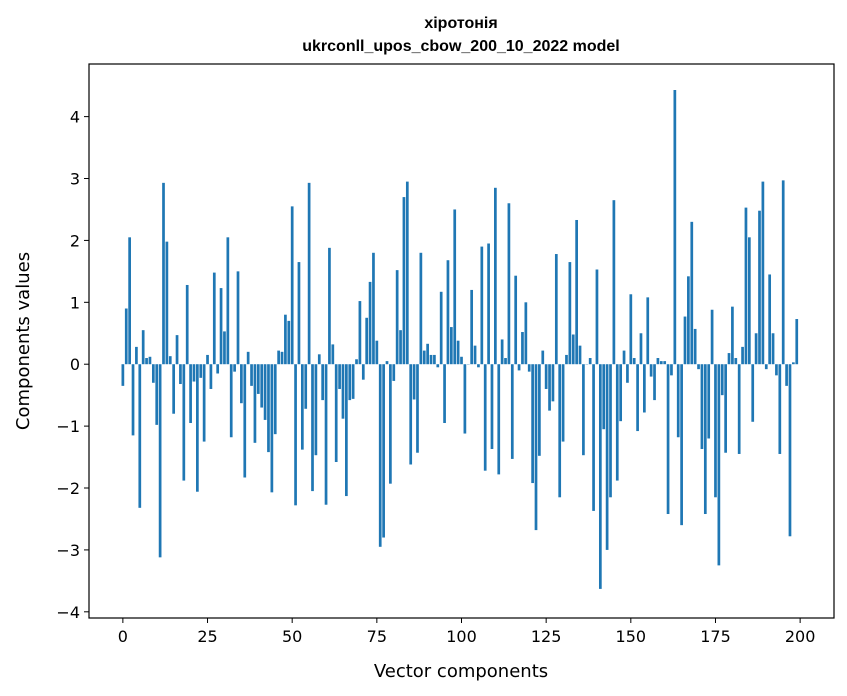  Describe the element at coordinates (461, 671) in the screenshot. I see `x-axis-label: Vector components` at that location.